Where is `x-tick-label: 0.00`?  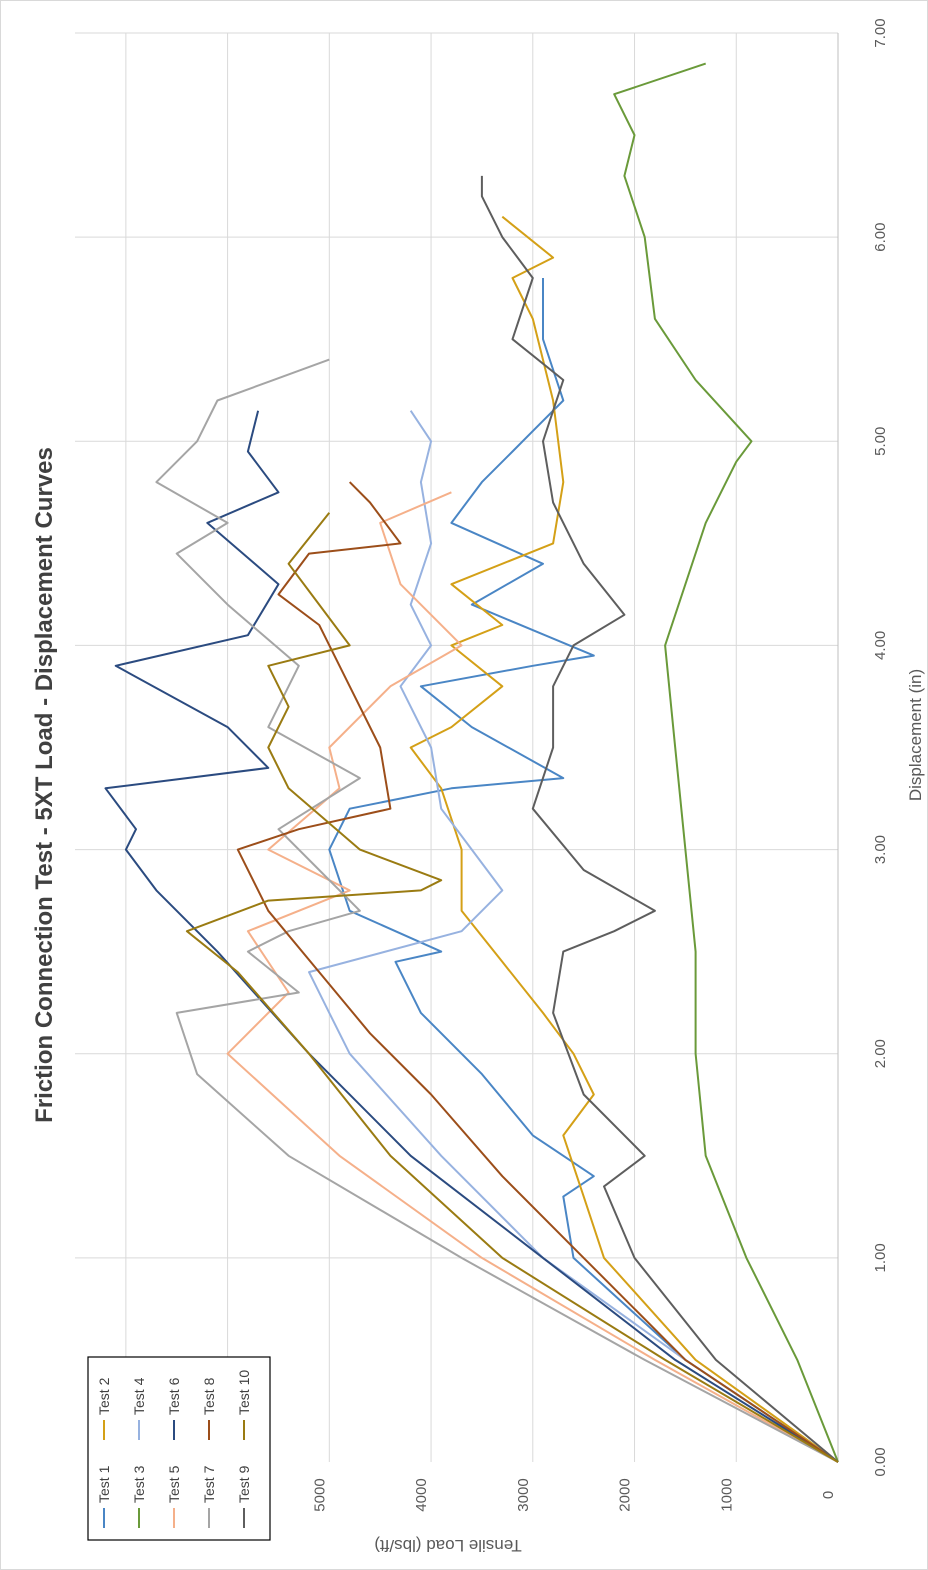 x-tick-label: 0.00 is located at coordinates (880, 1461).